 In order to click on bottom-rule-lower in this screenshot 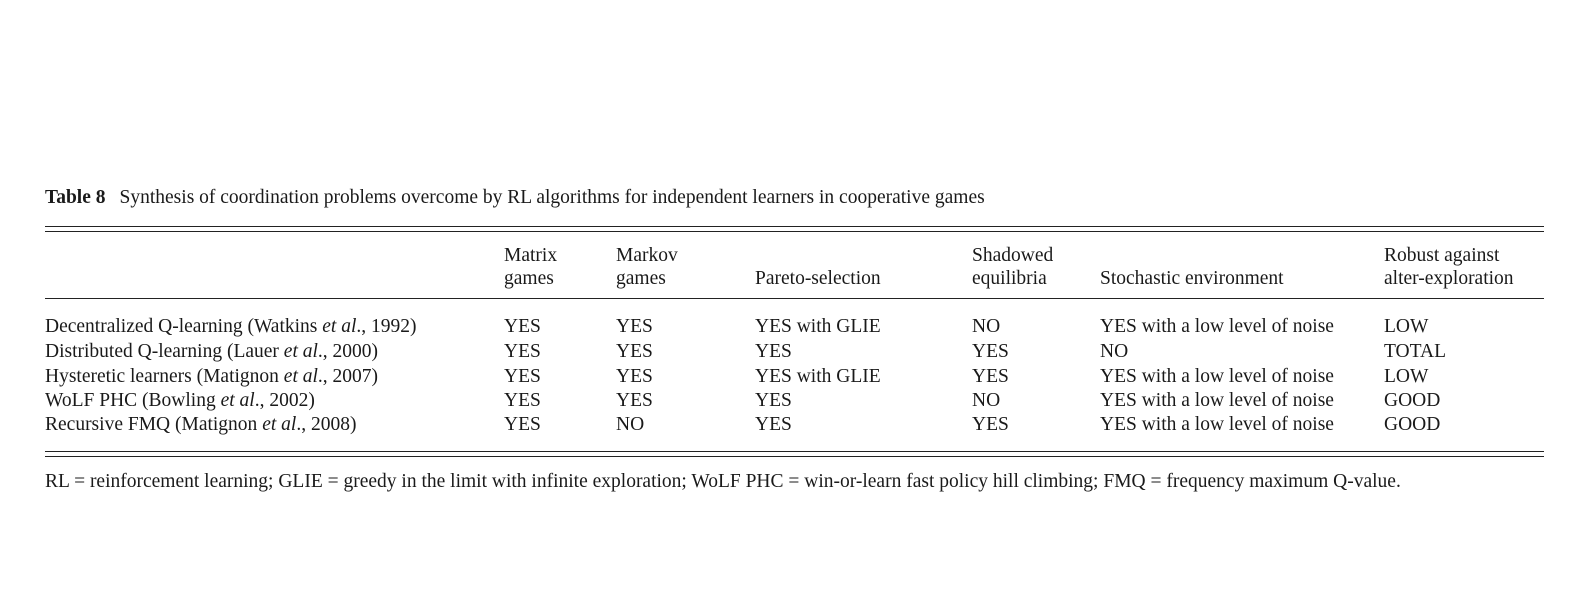, I will do `click(794, 456)`.